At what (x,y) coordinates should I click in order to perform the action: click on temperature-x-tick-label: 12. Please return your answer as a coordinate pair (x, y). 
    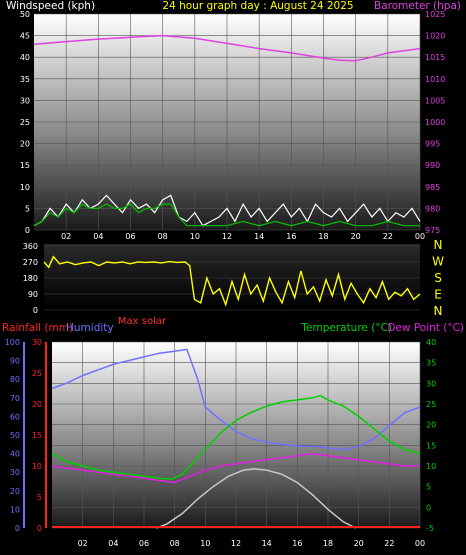
    Looking at the image, I should click on (236, 543).